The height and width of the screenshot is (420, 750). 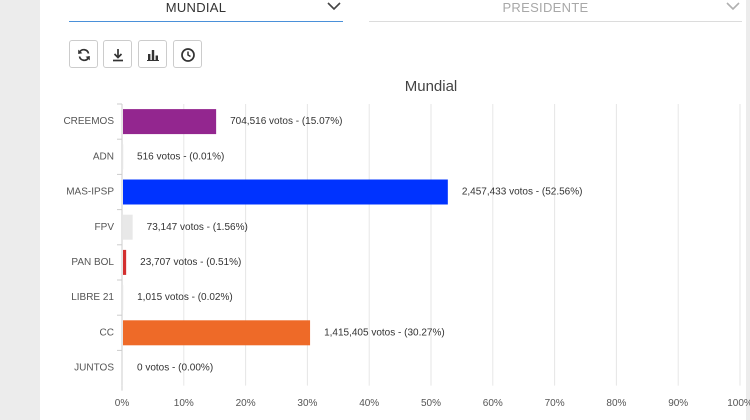 I want to click on scope-select-value: MUNDIAL, so click(x=196, y=7).